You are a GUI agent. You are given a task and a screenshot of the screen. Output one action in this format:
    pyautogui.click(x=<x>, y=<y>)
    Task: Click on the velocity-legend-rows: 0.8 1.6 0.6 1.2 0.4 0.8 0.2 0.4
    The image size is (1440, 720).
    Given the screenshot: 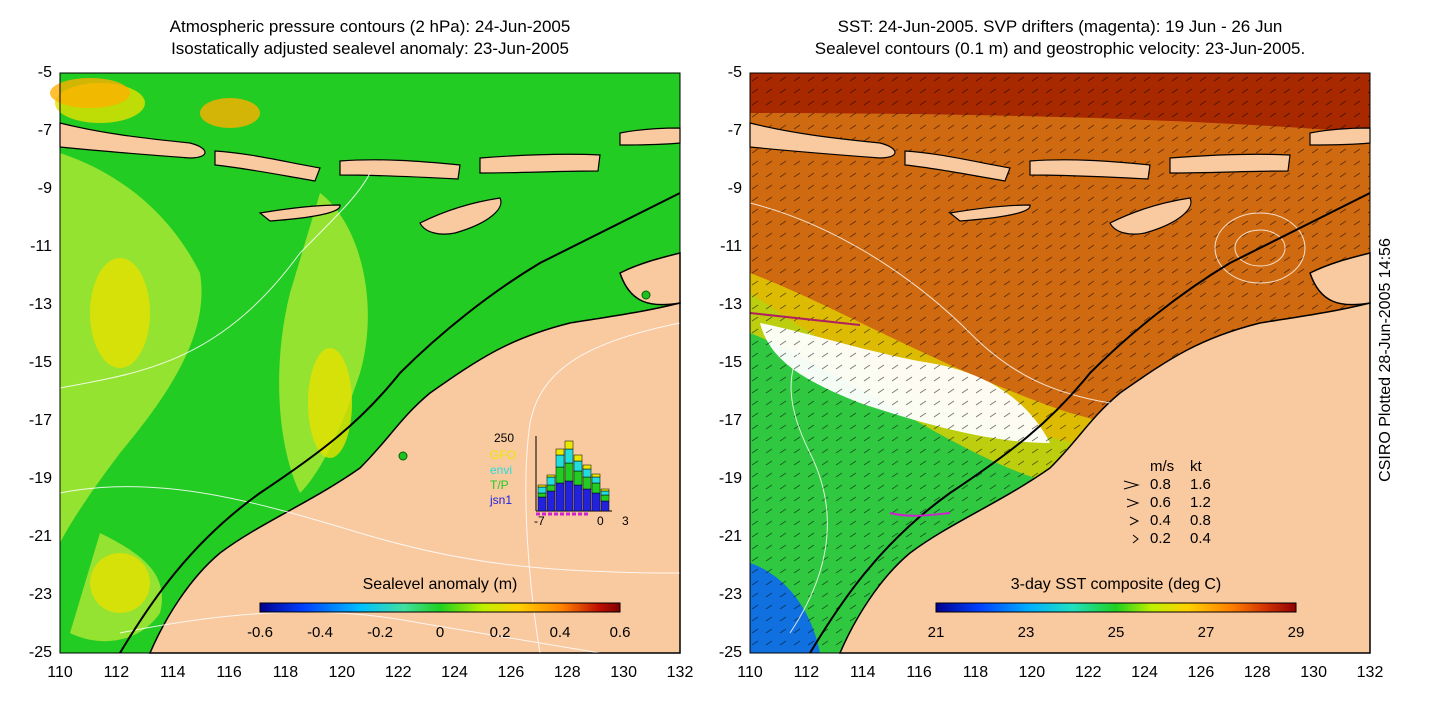 What is the action you would take?
    pyautogui.click(x=1174, y=512)
    